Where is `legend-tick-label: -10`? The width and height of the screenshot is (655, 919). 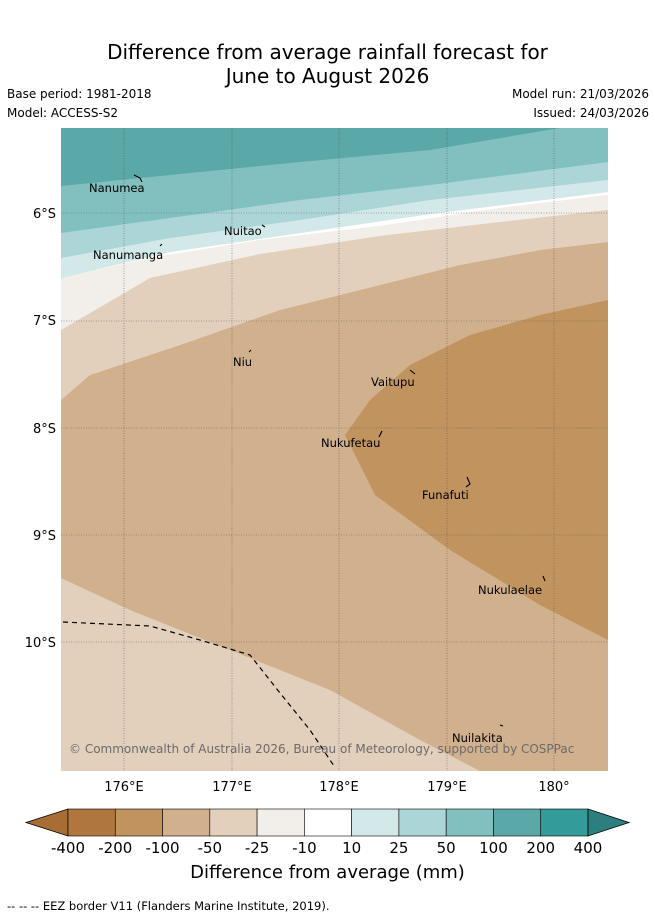 legend-tick-label: -10 is located at coordinates (304, 848).